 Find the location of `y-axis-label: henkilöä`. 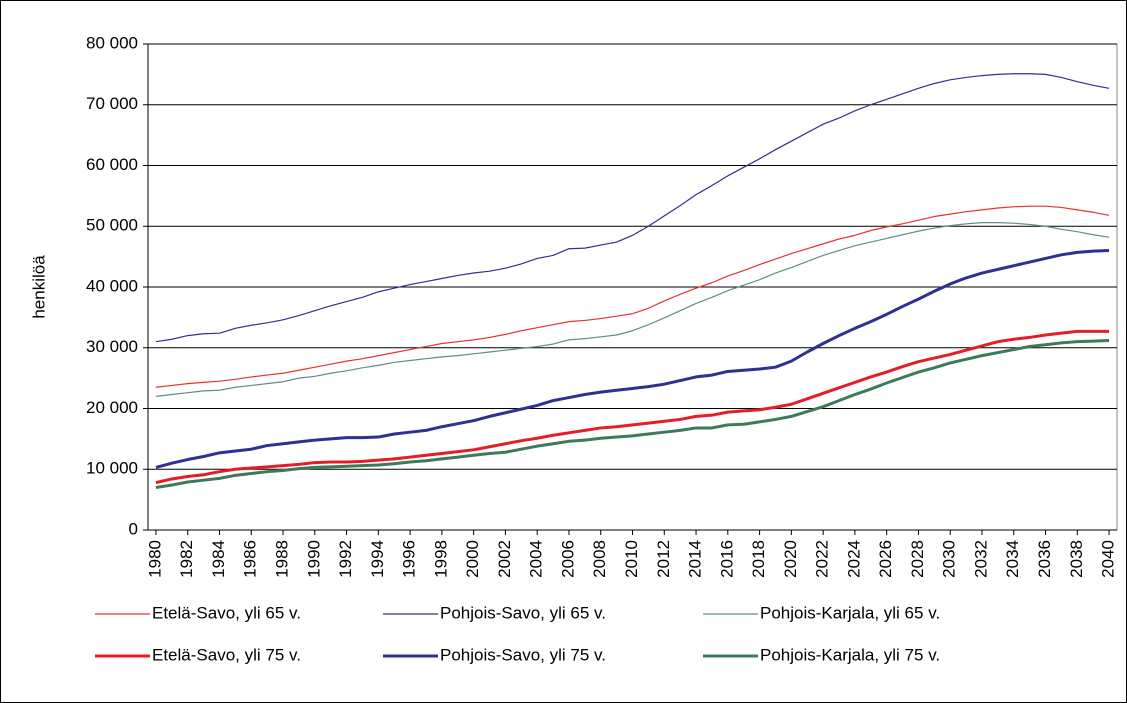

y-axis-label: henkilöä is located at coordinates (38, 287).